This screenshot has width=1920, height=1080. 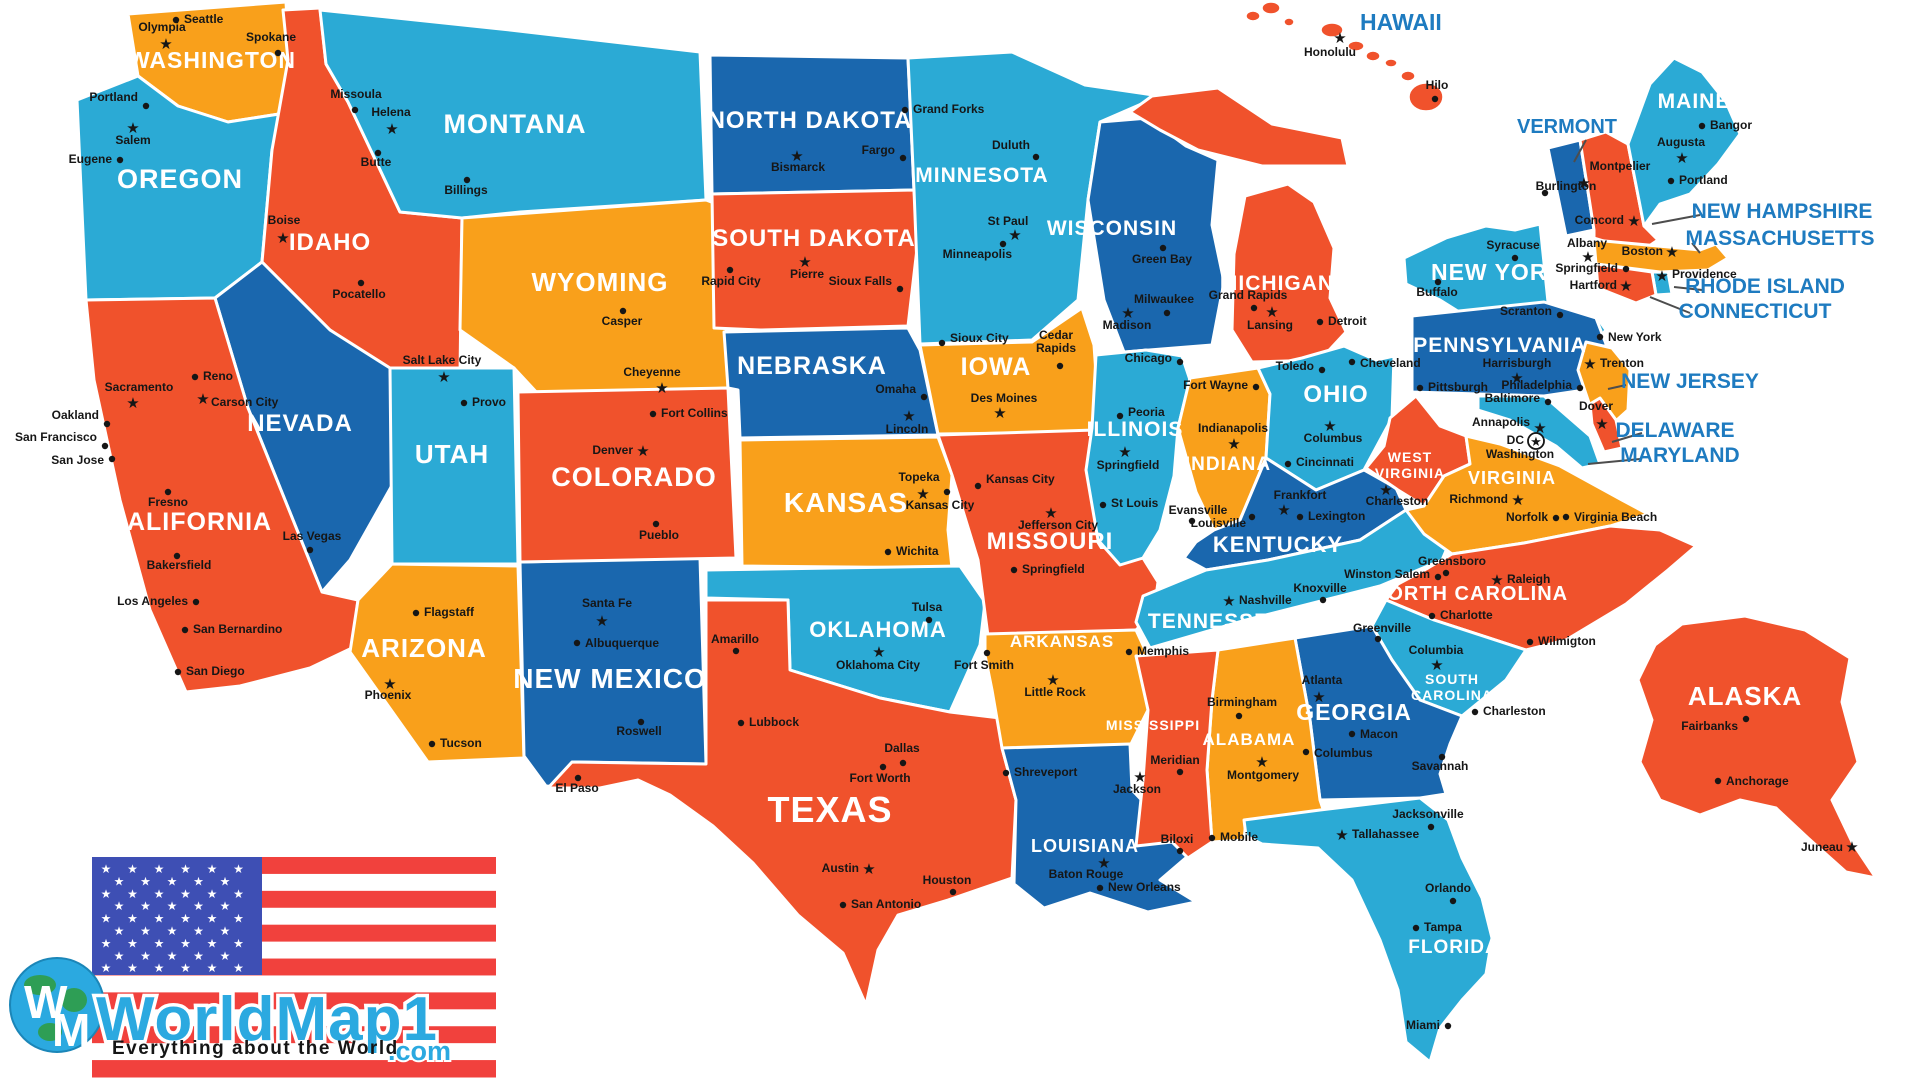 I want to click on capital-star-icon-sacramento-california: ★, so click(x=132, y=403).